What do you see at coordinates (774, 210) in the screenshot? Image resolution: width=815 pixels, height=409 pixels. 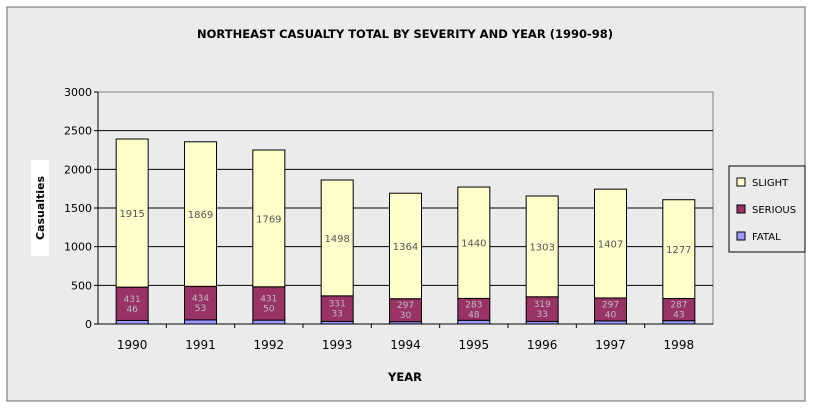 I see `legend-label-serious: SERIOUS` at bounding box center [774, 210].